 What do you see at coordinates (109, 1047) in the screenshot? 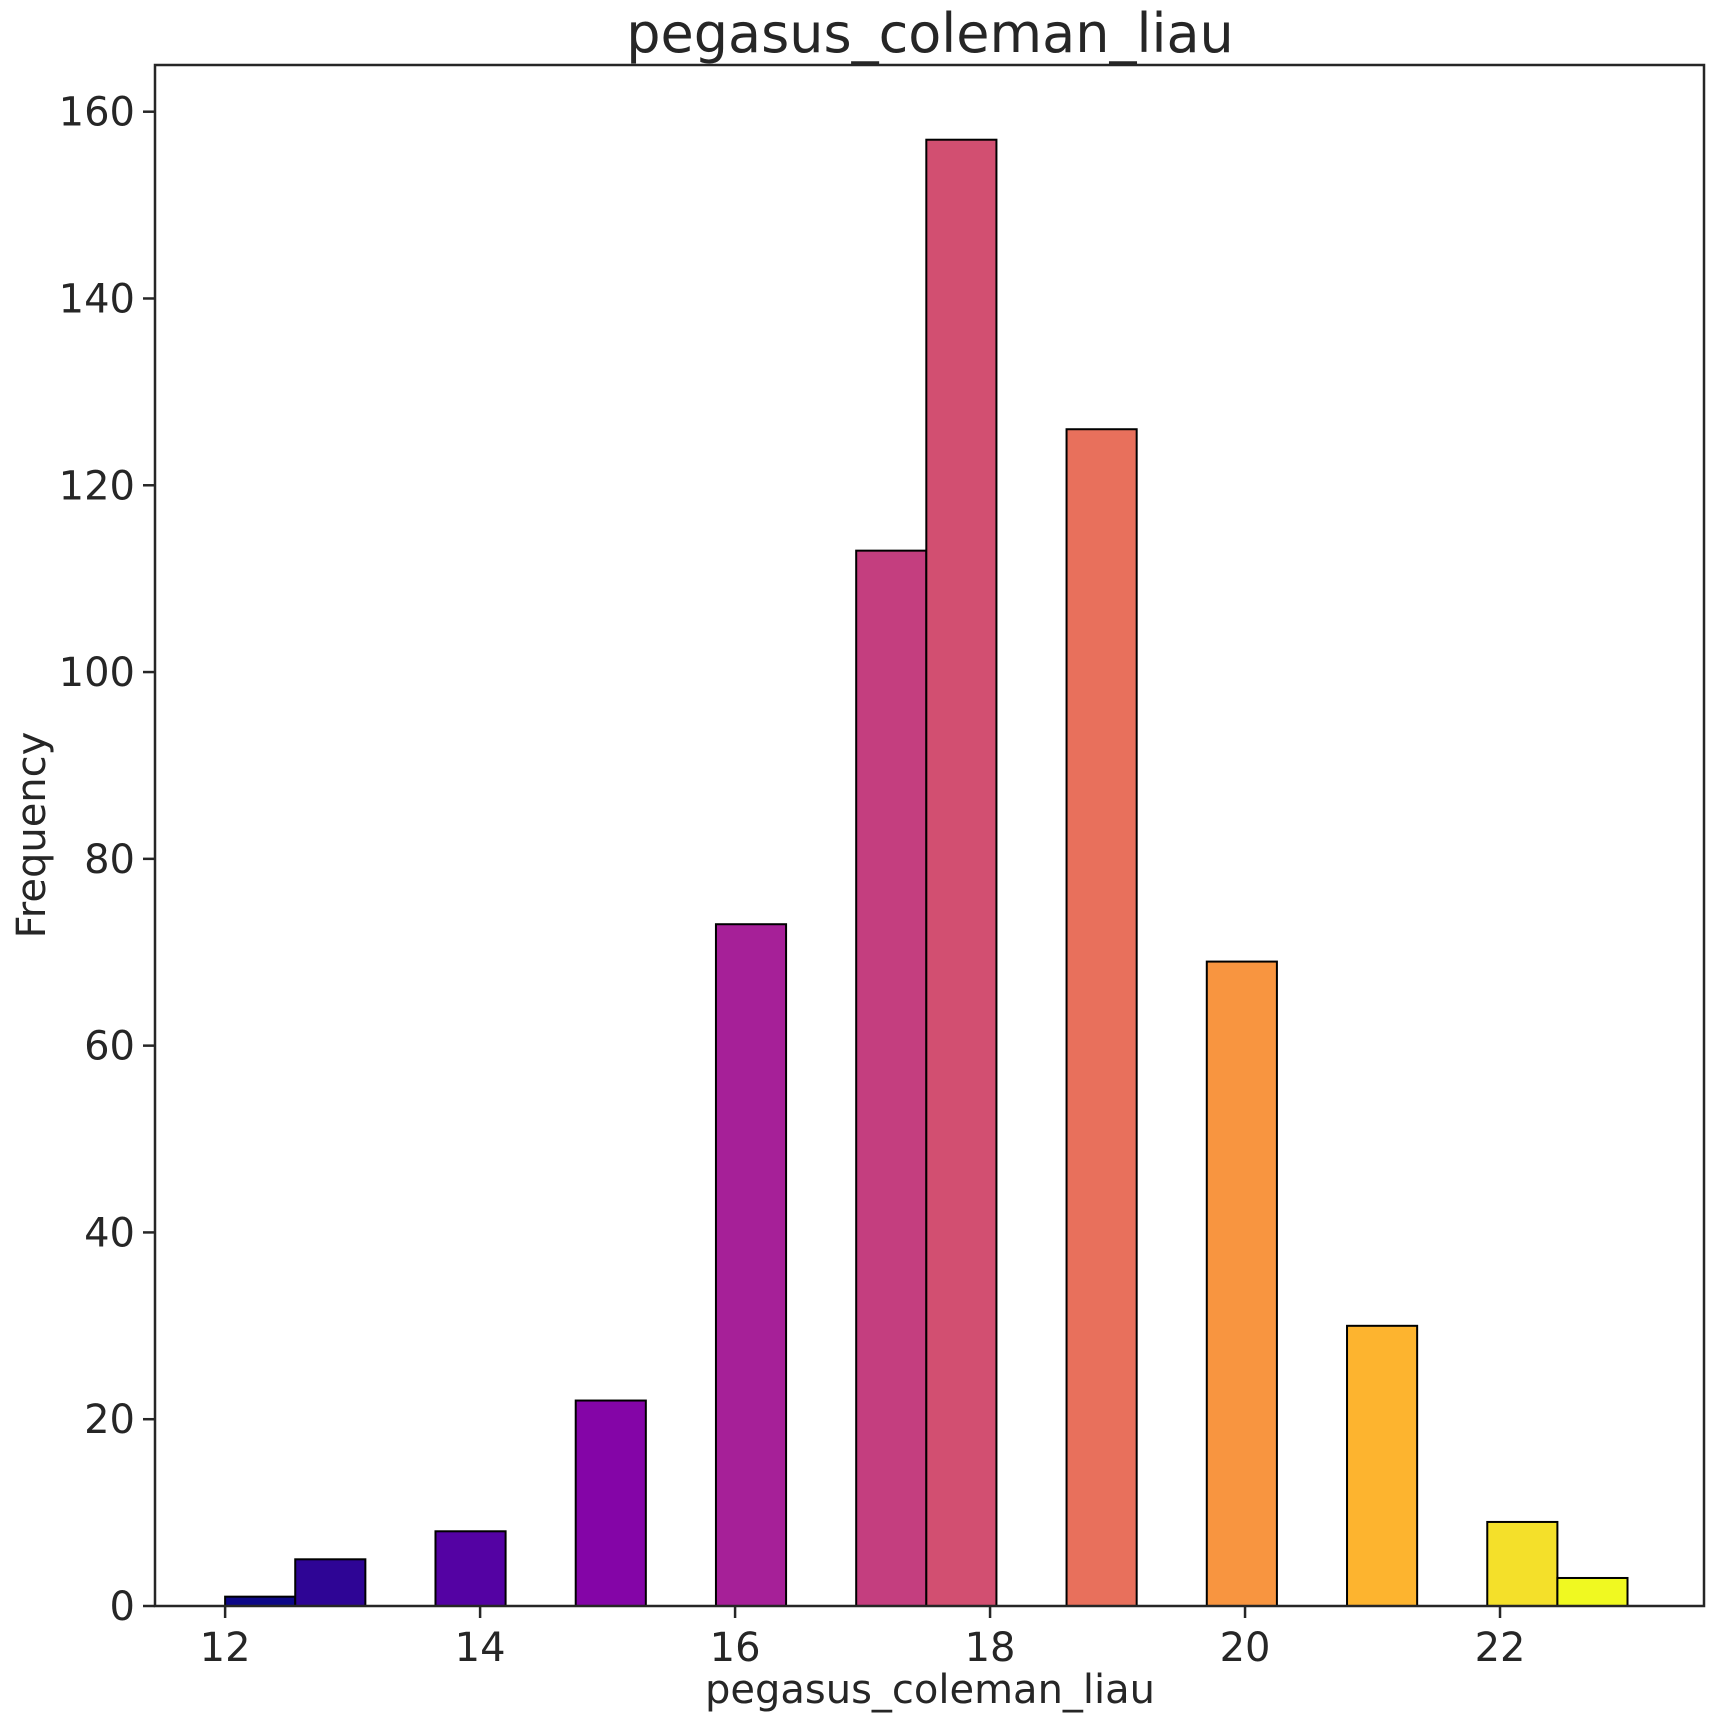
I see `y-tick-label: 60` at bounding box center [109, 1047].